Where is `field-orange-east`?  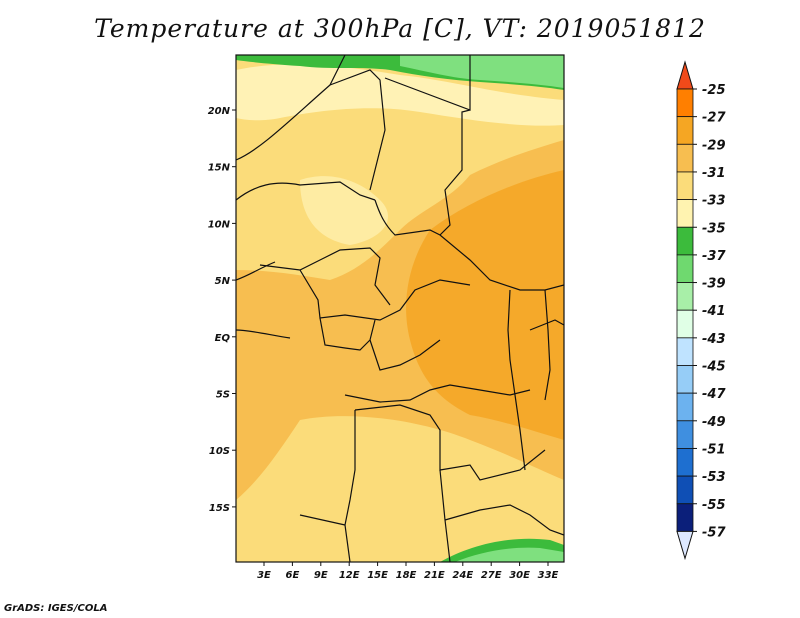 field-orange-east is located at coordinates (485, 305).